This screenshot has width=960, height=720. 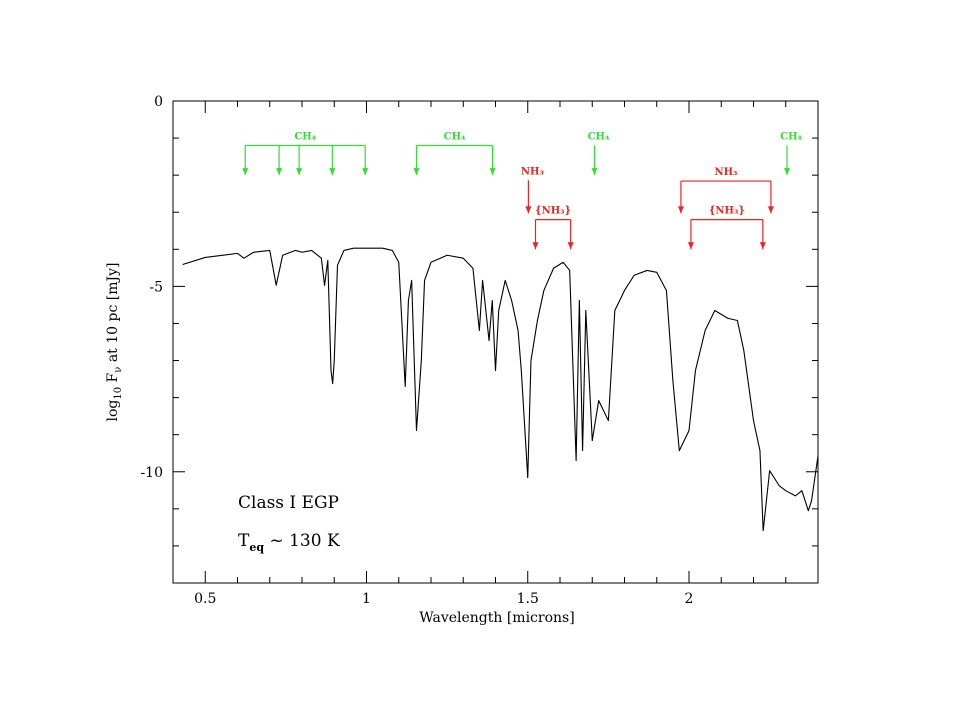 I want to click on annotation-sub: eq, so click(x=256, y=547).